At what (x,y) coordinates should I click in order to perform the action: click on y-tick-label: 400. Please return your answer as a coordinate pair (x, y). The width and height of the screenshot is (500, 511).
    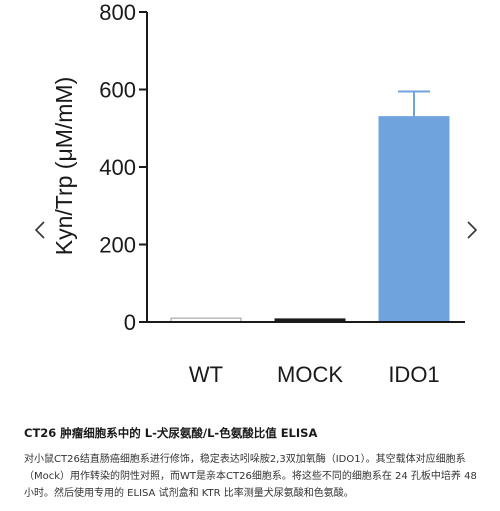
    Looking at the image, I should click on (117, 167).